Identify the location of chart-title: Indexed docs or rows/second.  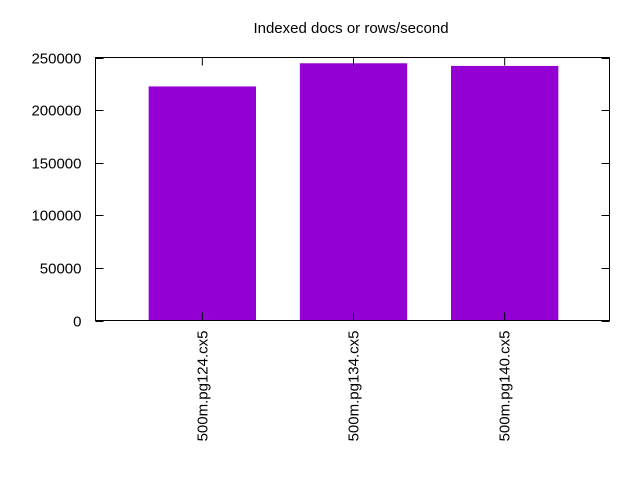
(350, 28).